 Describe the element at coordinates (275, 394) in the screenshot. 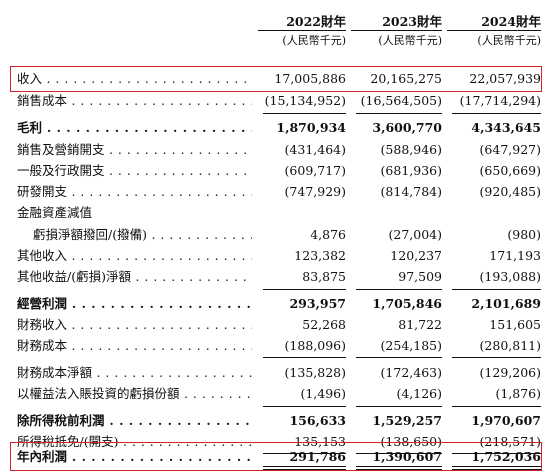

I see `row-equity-method-loss: 以權益法入賬投資的虧損份額 (1,496) (4,126) (1,876)` at that location.